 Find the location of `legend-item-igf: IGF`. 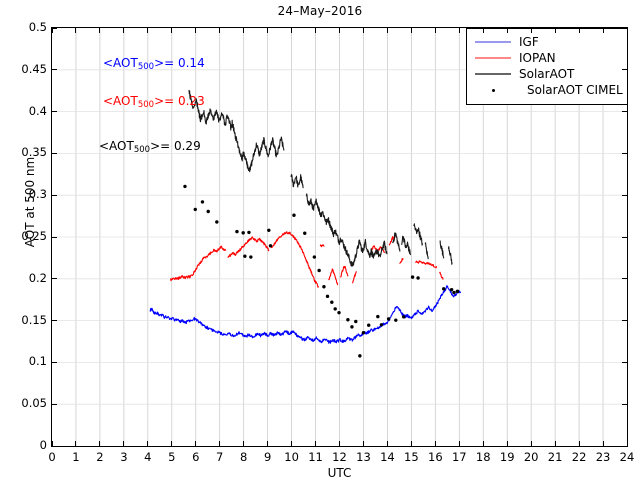

legend-item-igf: IGF is located at coordinates (547, 42).